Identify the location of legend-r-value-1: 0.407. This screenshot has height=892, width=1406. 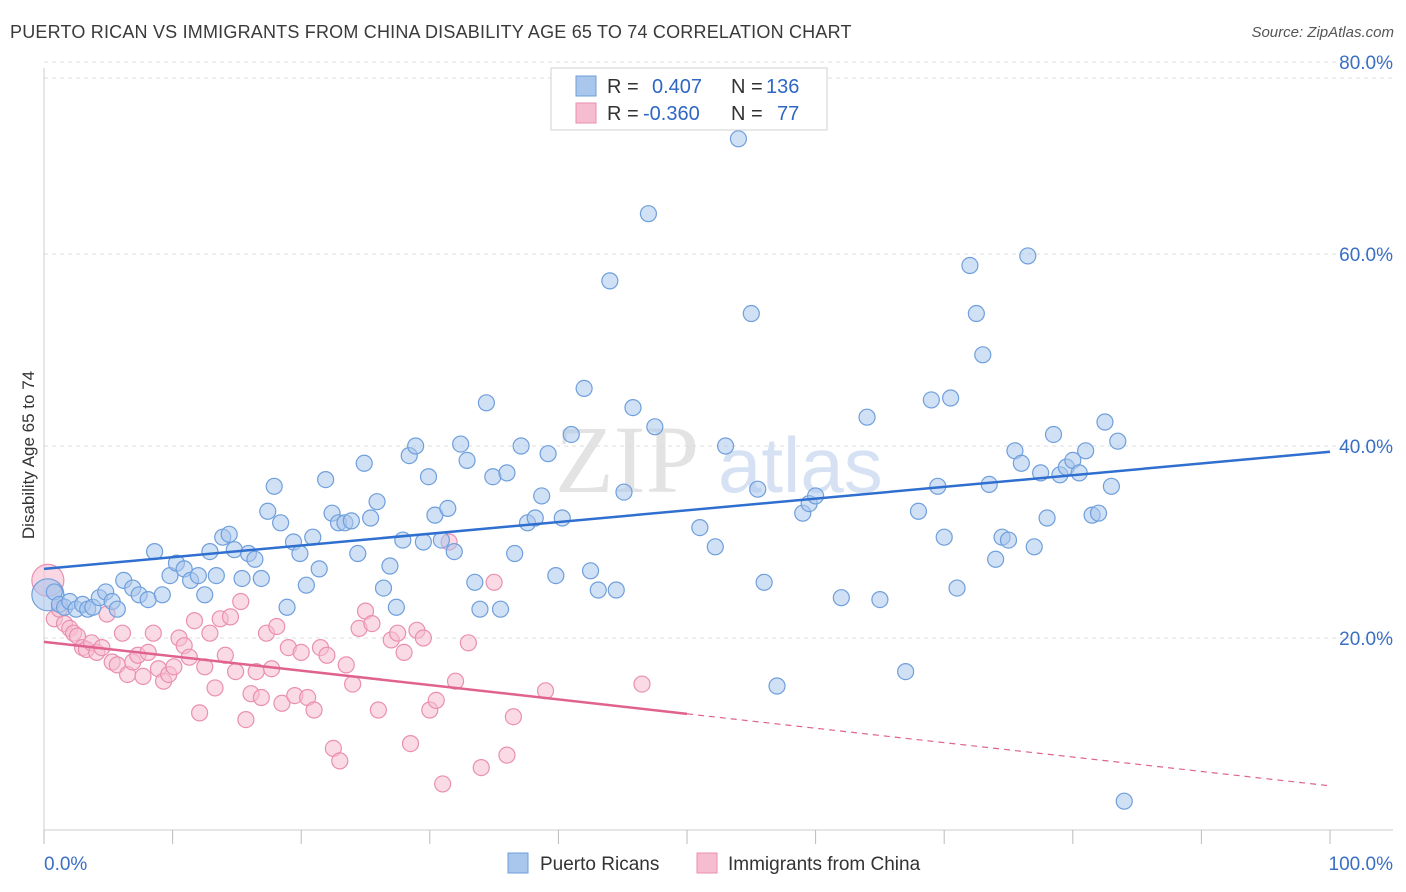
(677, 87).